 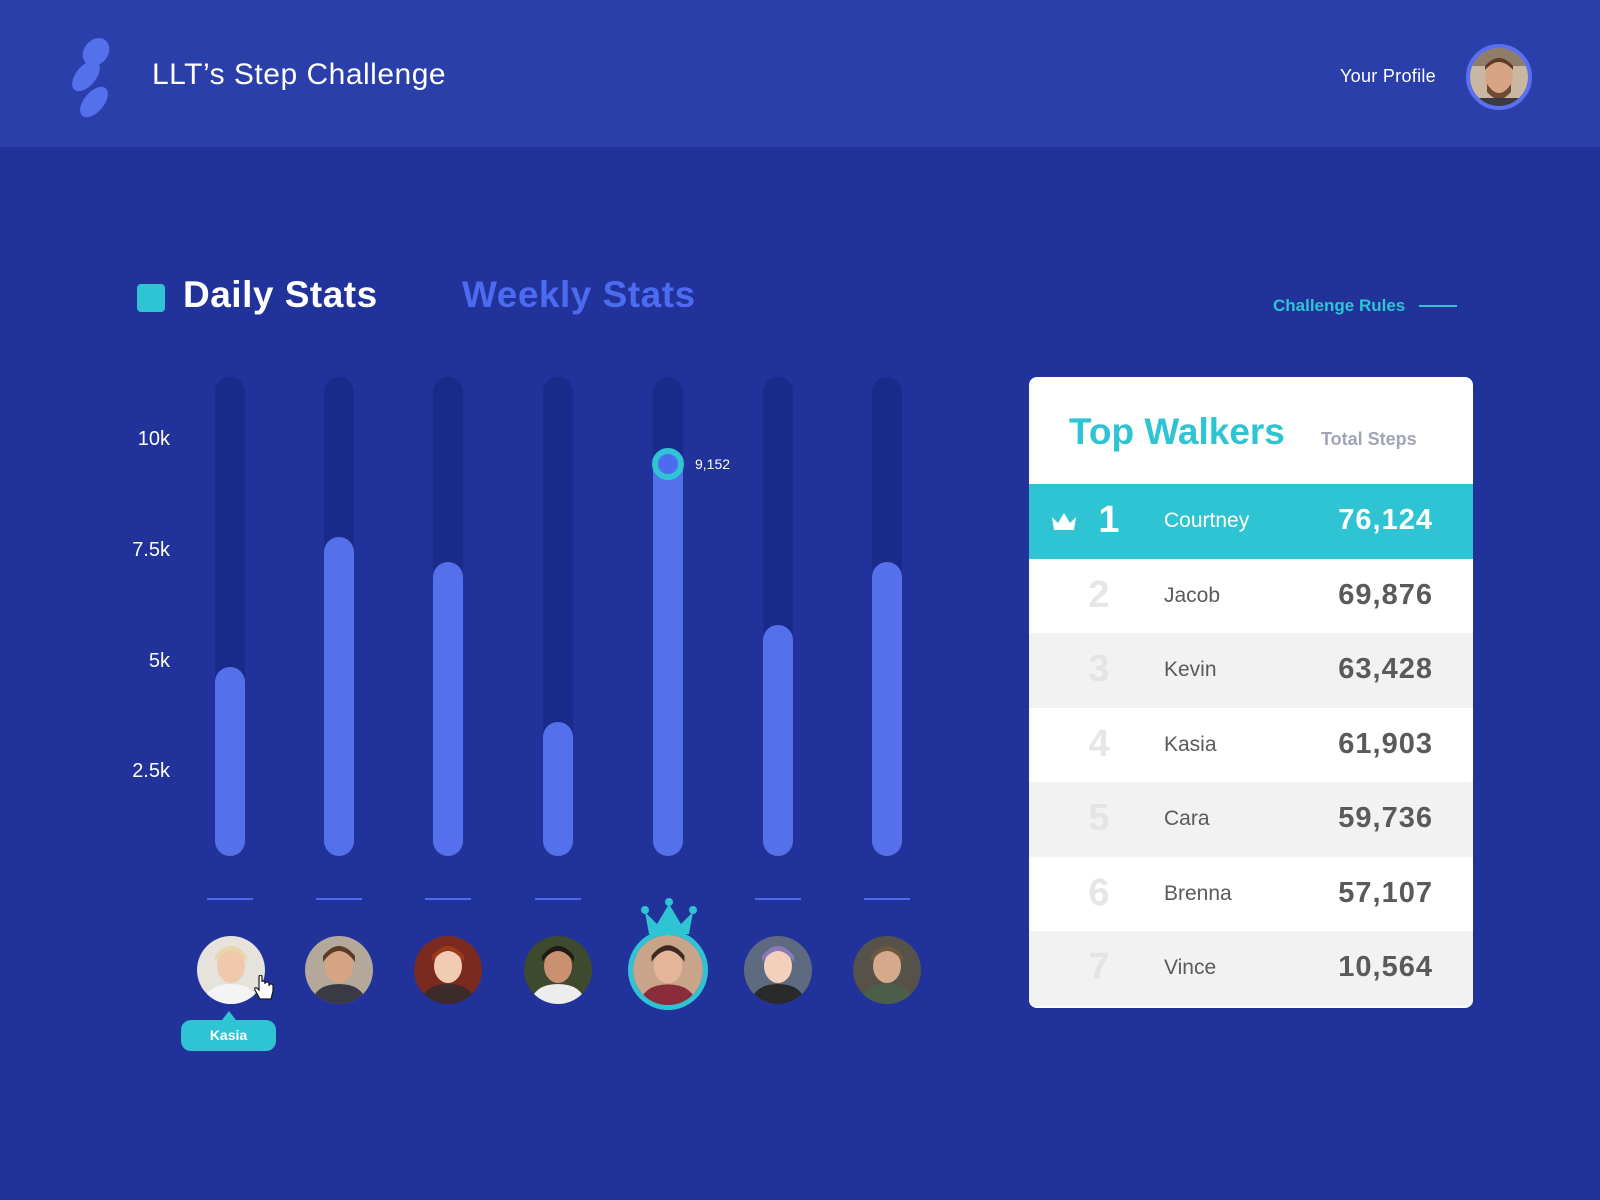 I want to click on walker-total-steps: 10,564, so click(x=1385, y=967).